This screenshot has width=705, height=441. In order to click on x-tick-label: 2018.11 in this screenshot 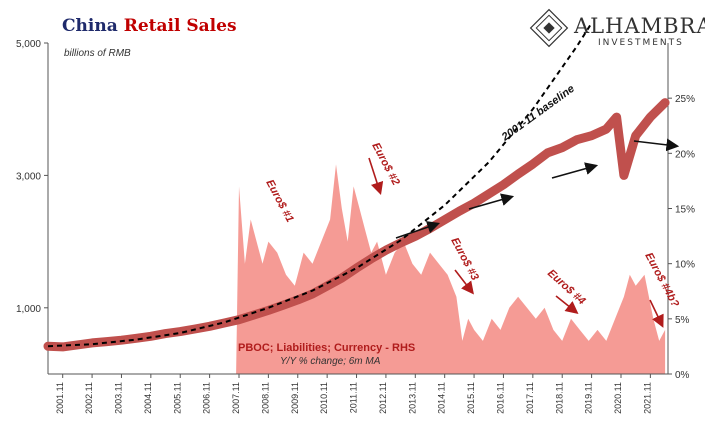, I will do `click(559, 398)`.